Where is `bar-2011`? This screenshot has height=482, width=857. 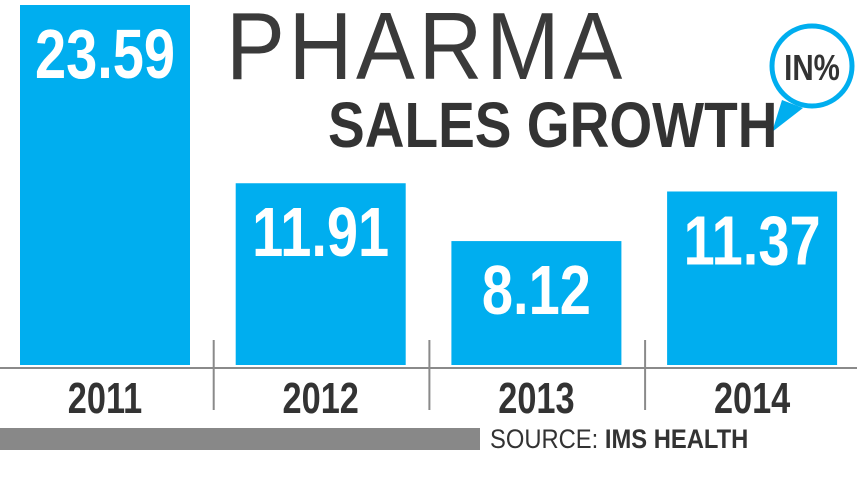
bar-2011 is located at coordinates (105, 185).